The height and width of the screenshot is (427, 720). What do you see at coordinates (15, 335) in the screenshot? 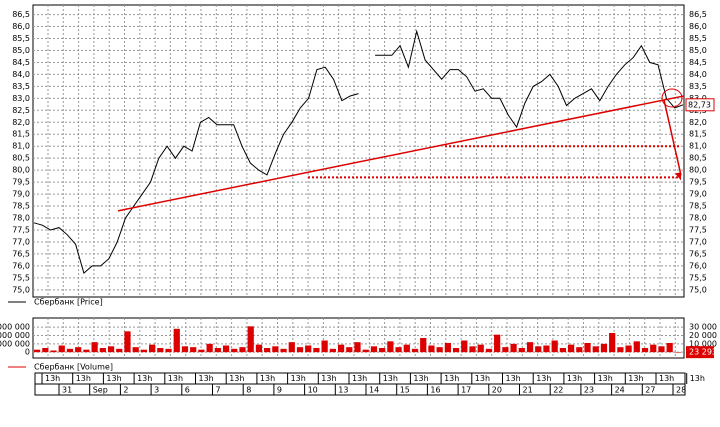
I see `y-tick-label: 20 000 000` at bounding box center [15, 335].